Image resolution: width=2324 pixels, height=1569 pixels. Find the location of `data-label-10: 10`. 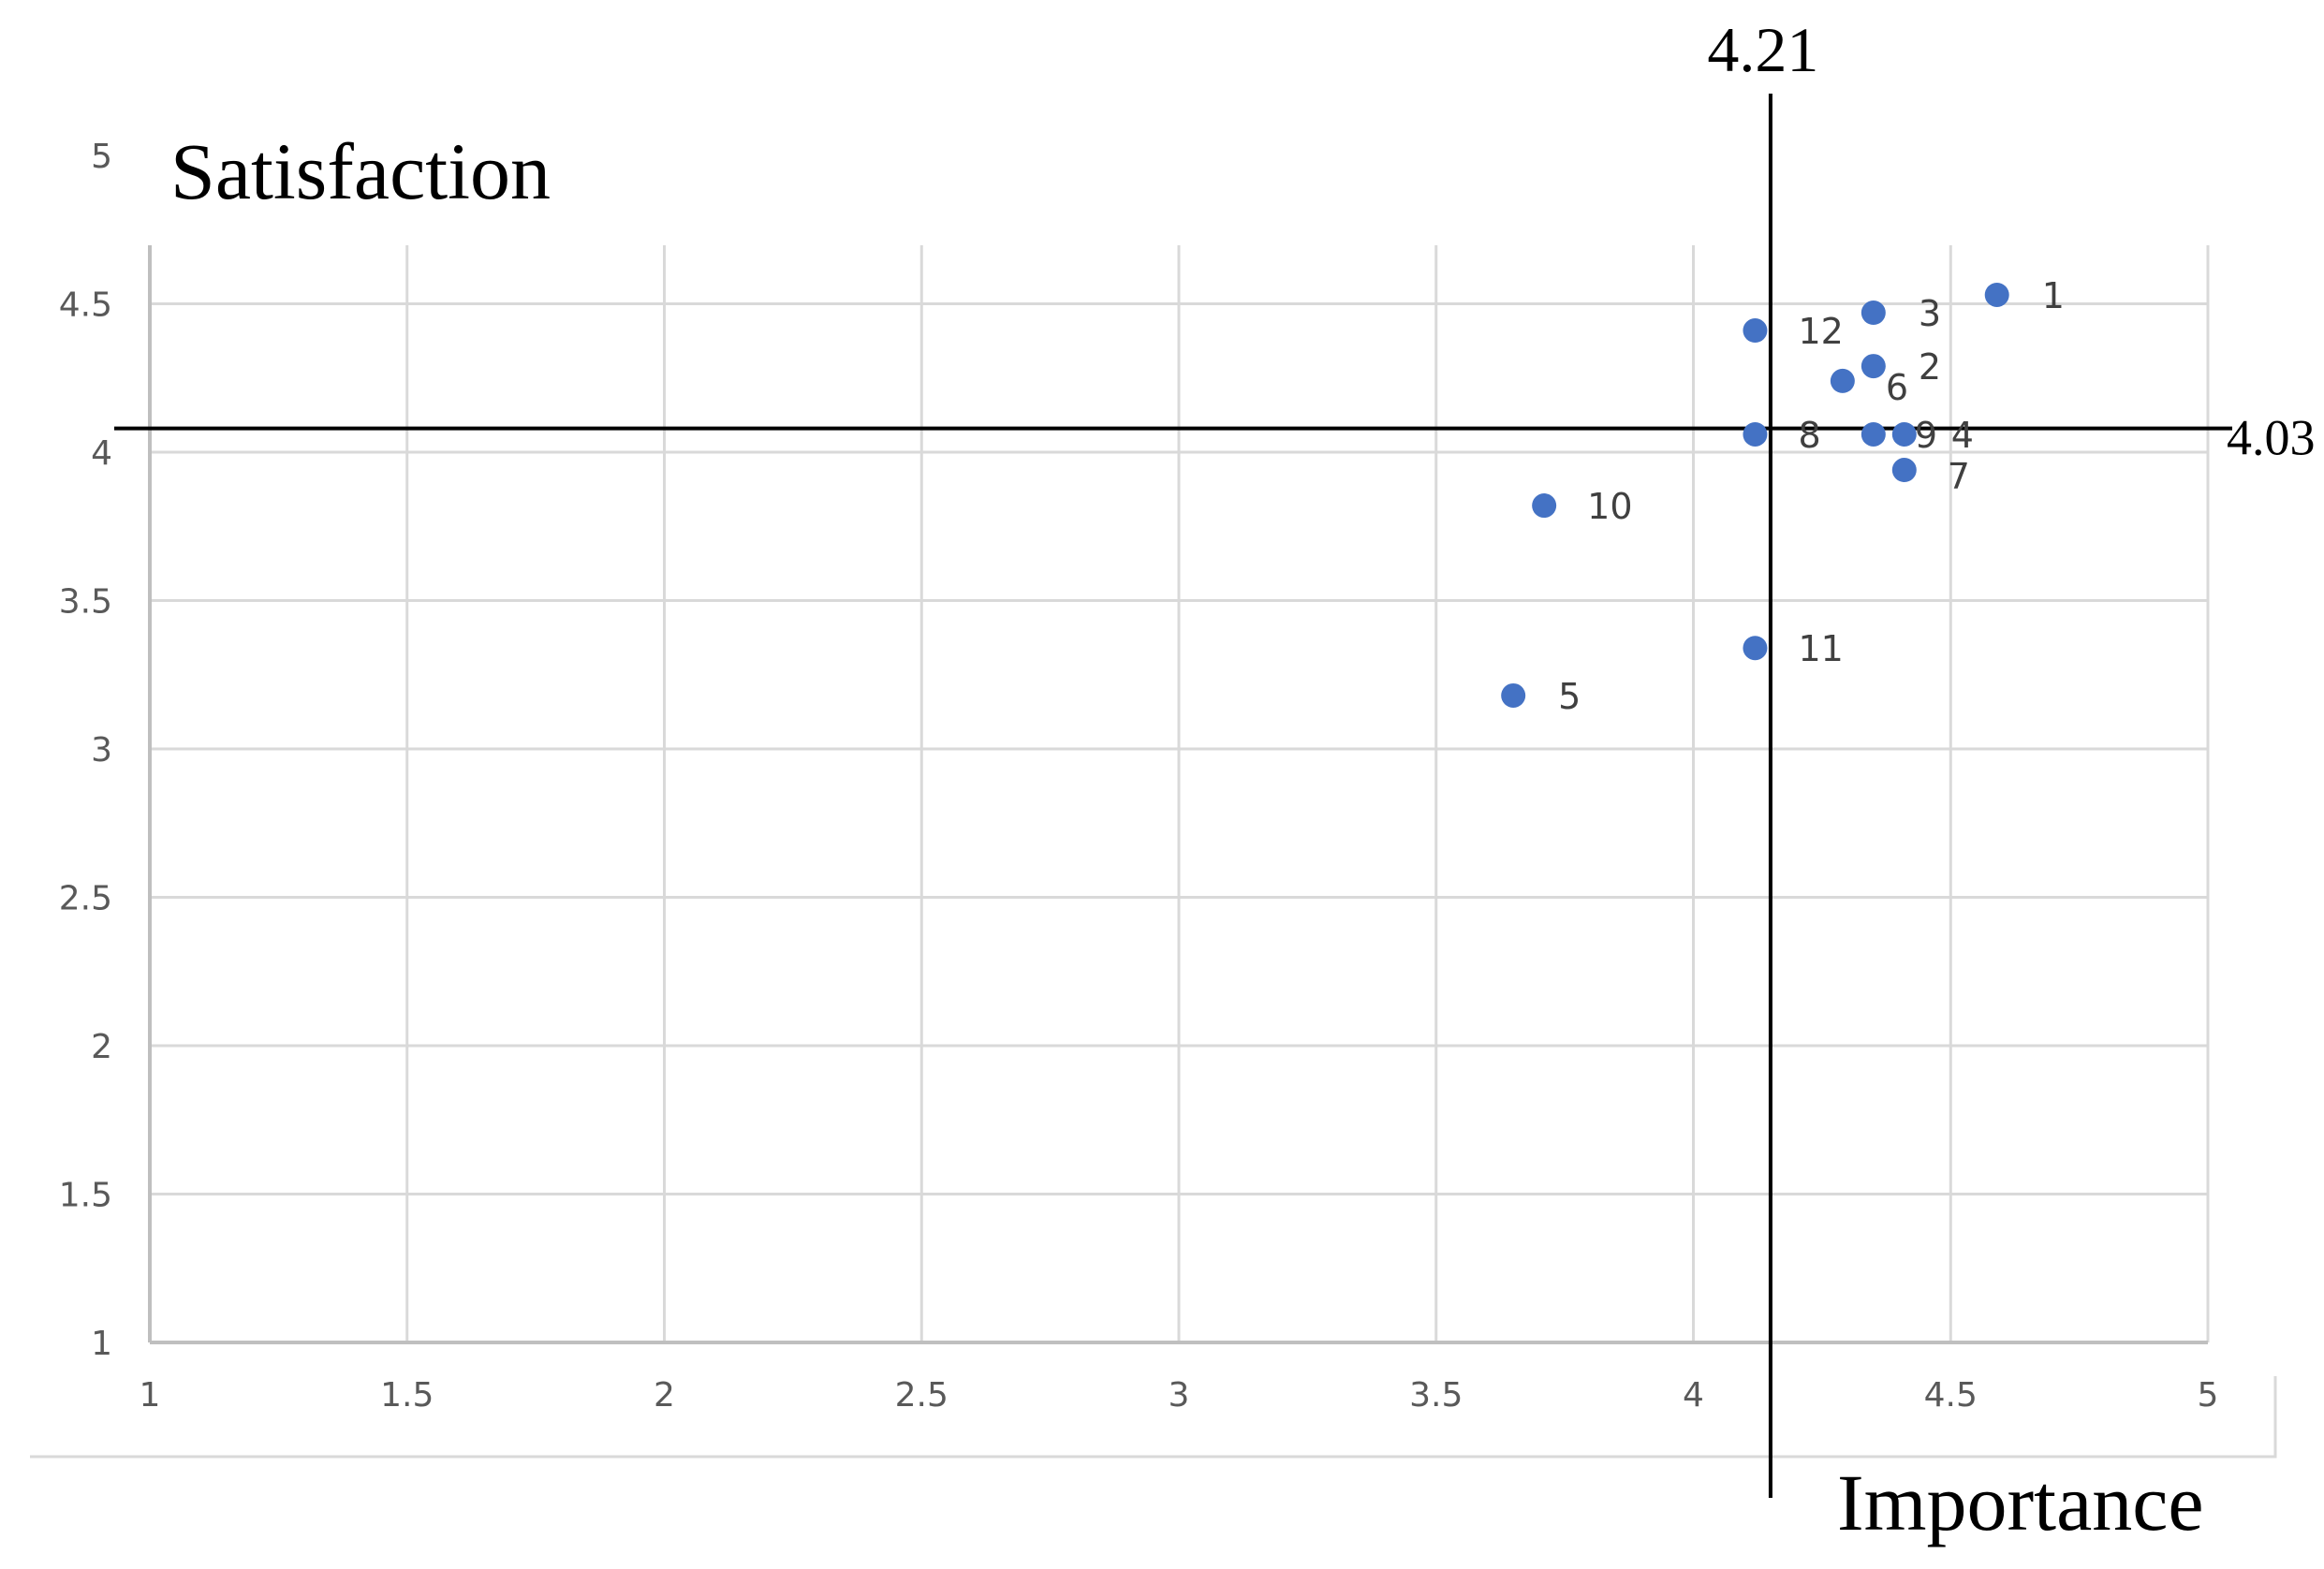

data-label-10: 10 is located at coordinates (1609, 507).